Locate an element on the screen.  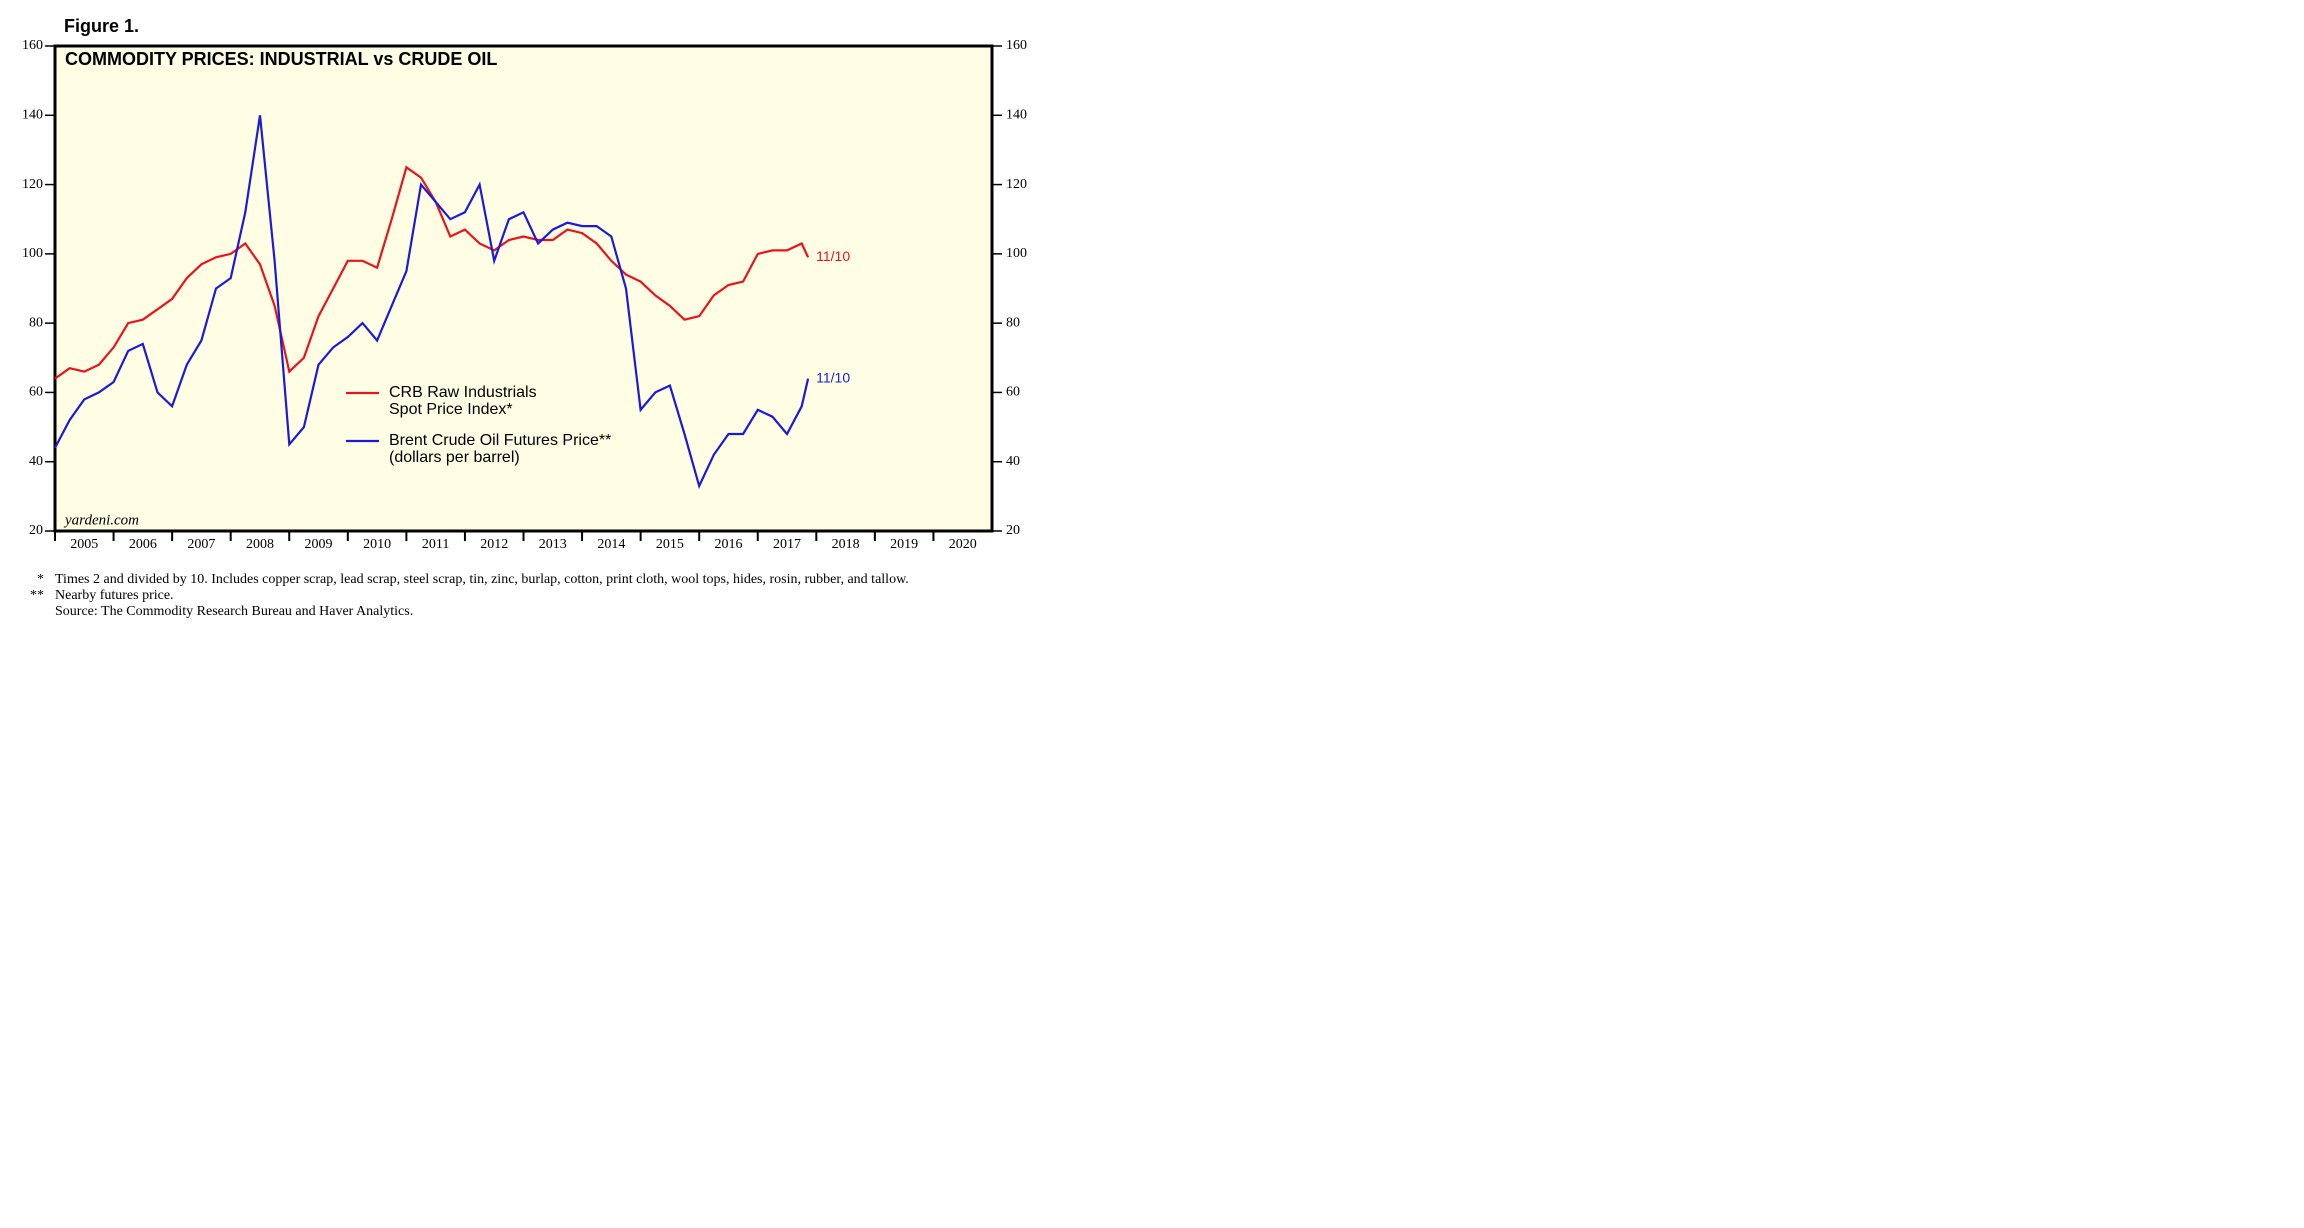
y-tick-label: 20 is located at coordinates (36, 530).